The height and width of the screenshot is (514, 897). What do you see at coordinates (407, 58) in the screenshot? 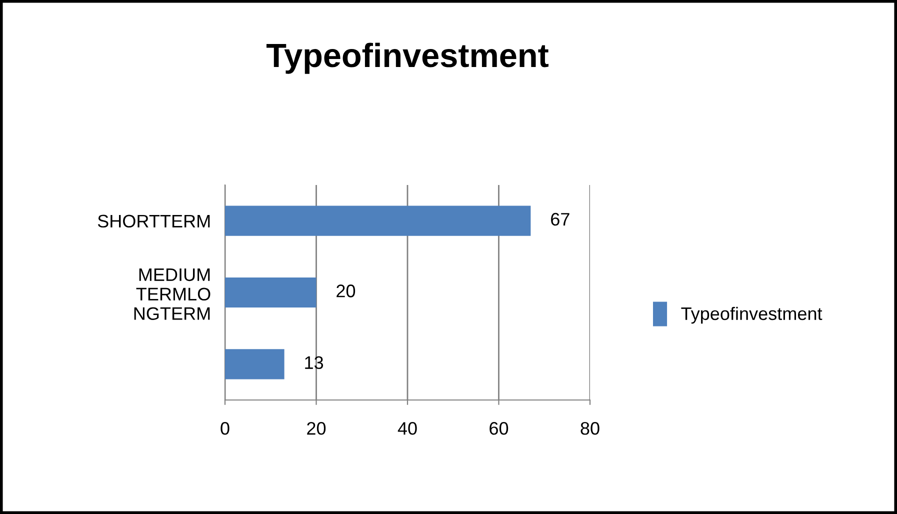
I see `chart-title: Typeofinvestment` at bounding box center [407, 58].